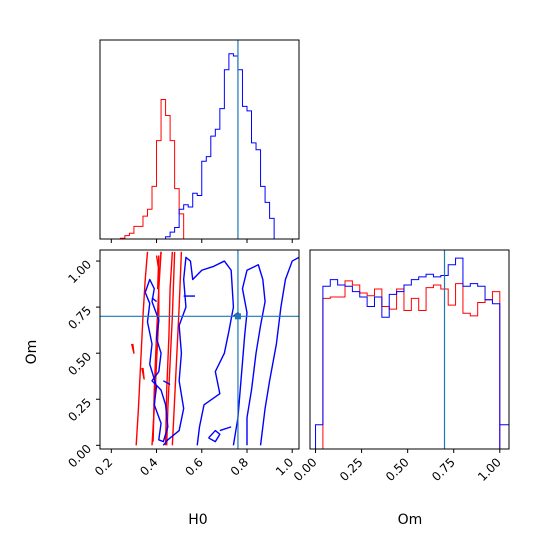  I want to click on joint-xtick-label-3: 0.8, so click(239, 466).